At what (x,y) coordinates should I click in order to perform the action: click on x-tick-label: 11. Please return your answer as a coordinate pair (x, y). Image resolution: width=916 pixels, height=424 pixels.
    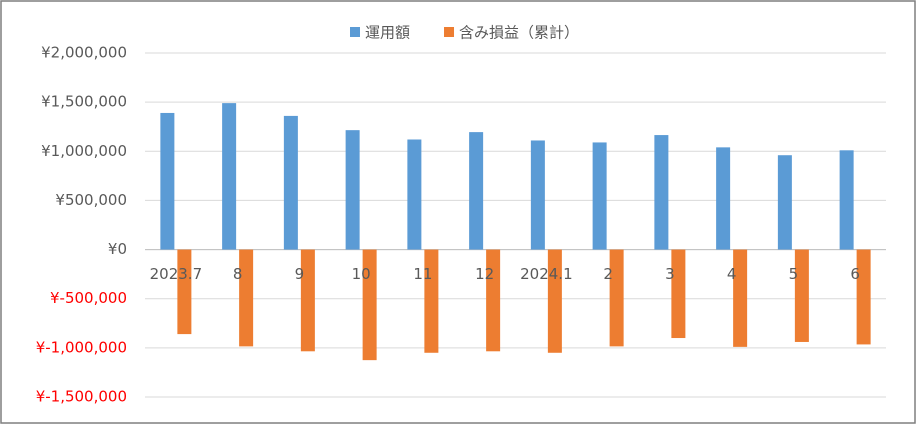
    Looking at the image, I should click on (422, 274).